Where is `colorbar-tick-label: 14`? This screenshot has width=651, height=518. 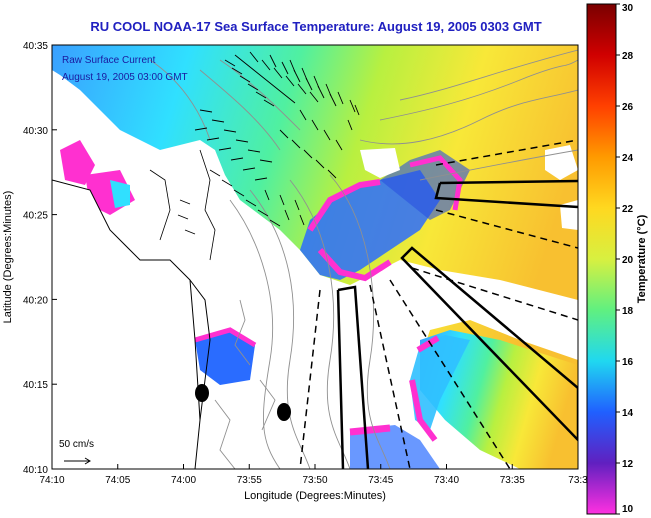
colorbar-tick-label: 14 is located at coordinates (628, 413).